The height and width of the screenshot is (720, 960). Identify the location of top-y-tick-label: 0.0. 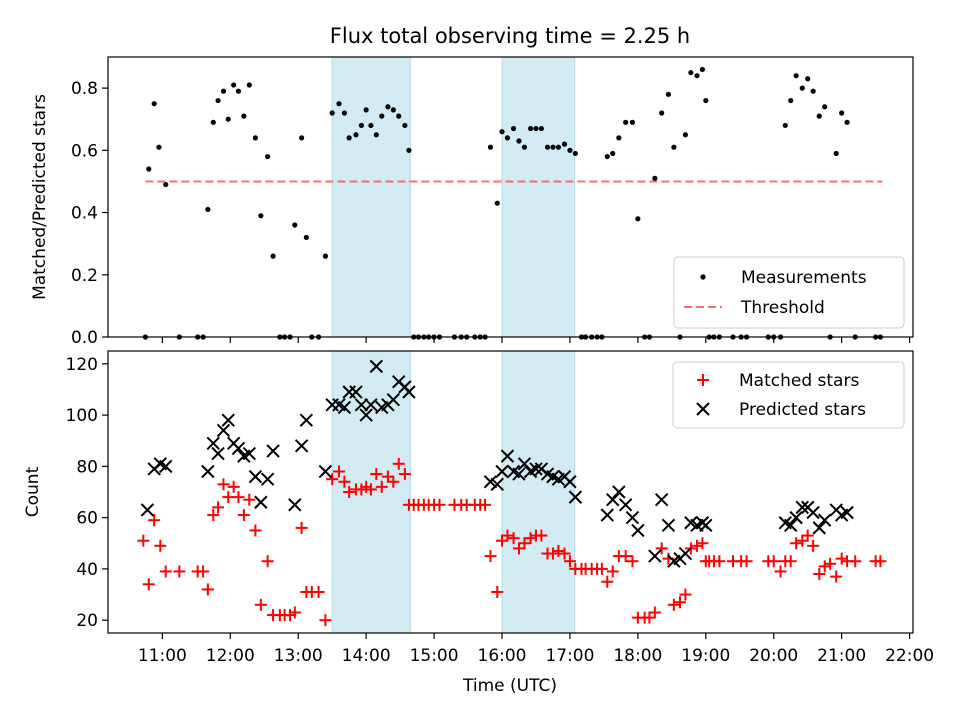
(84, 338).